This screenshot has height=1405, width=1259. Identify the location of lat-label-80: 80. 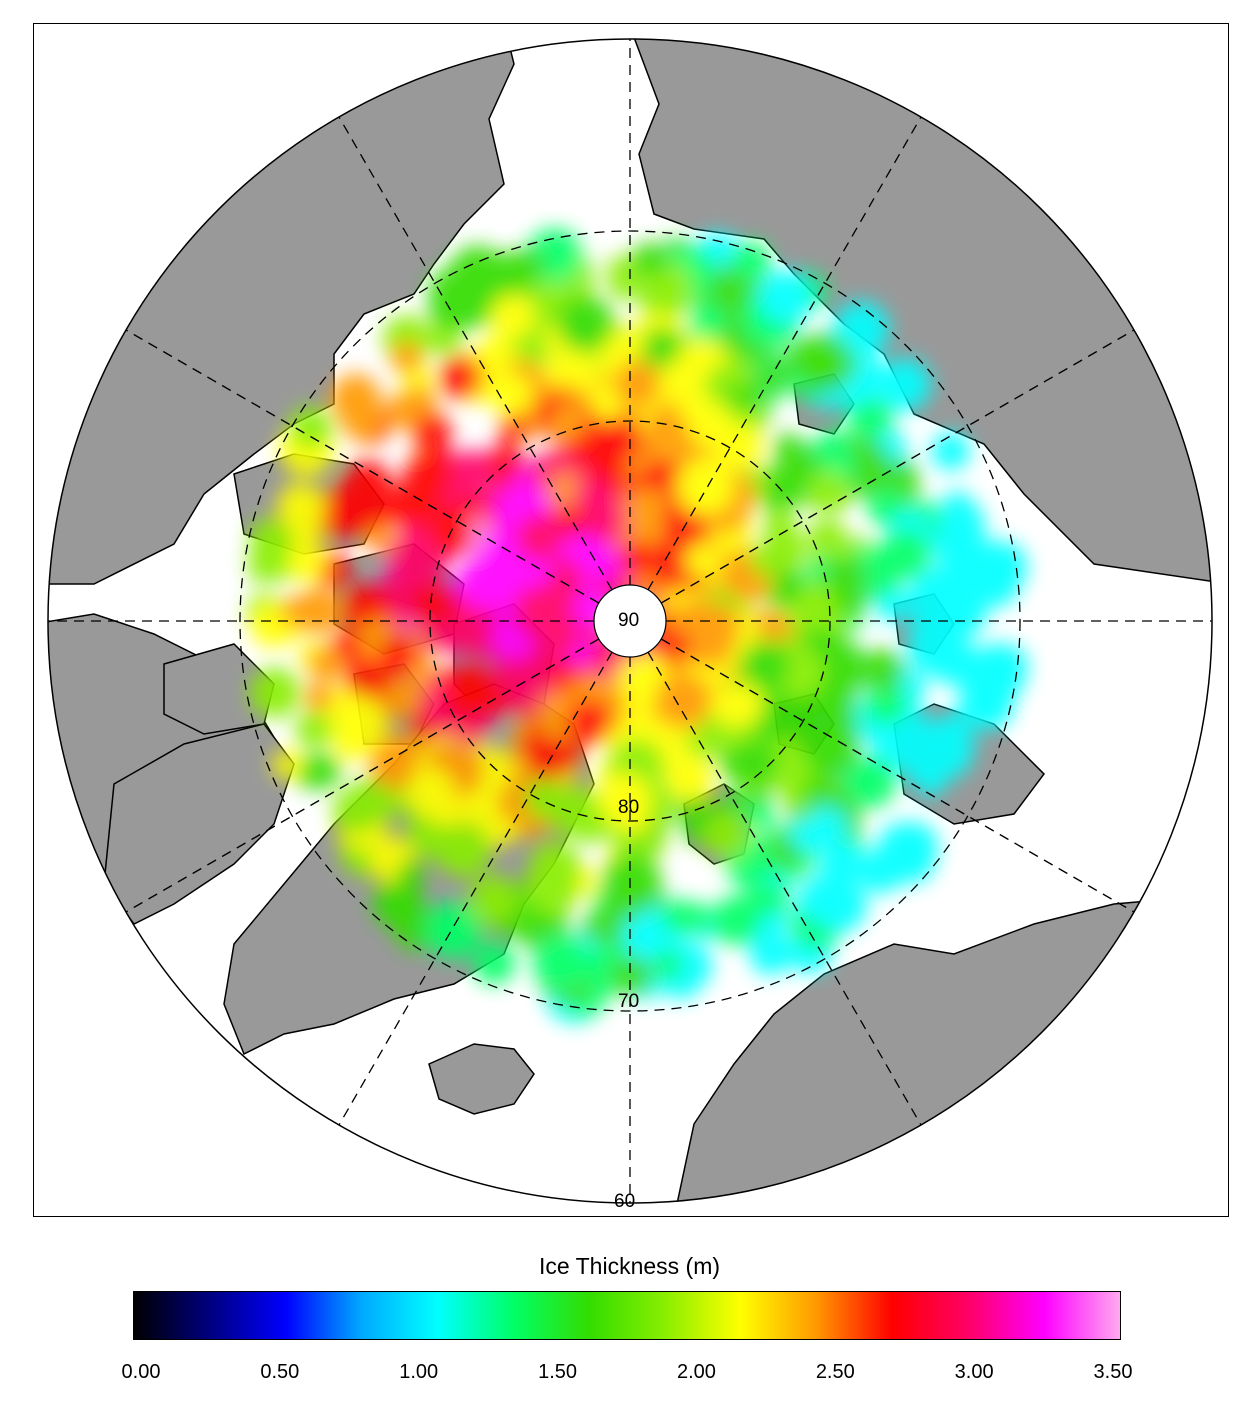
(628, 807).